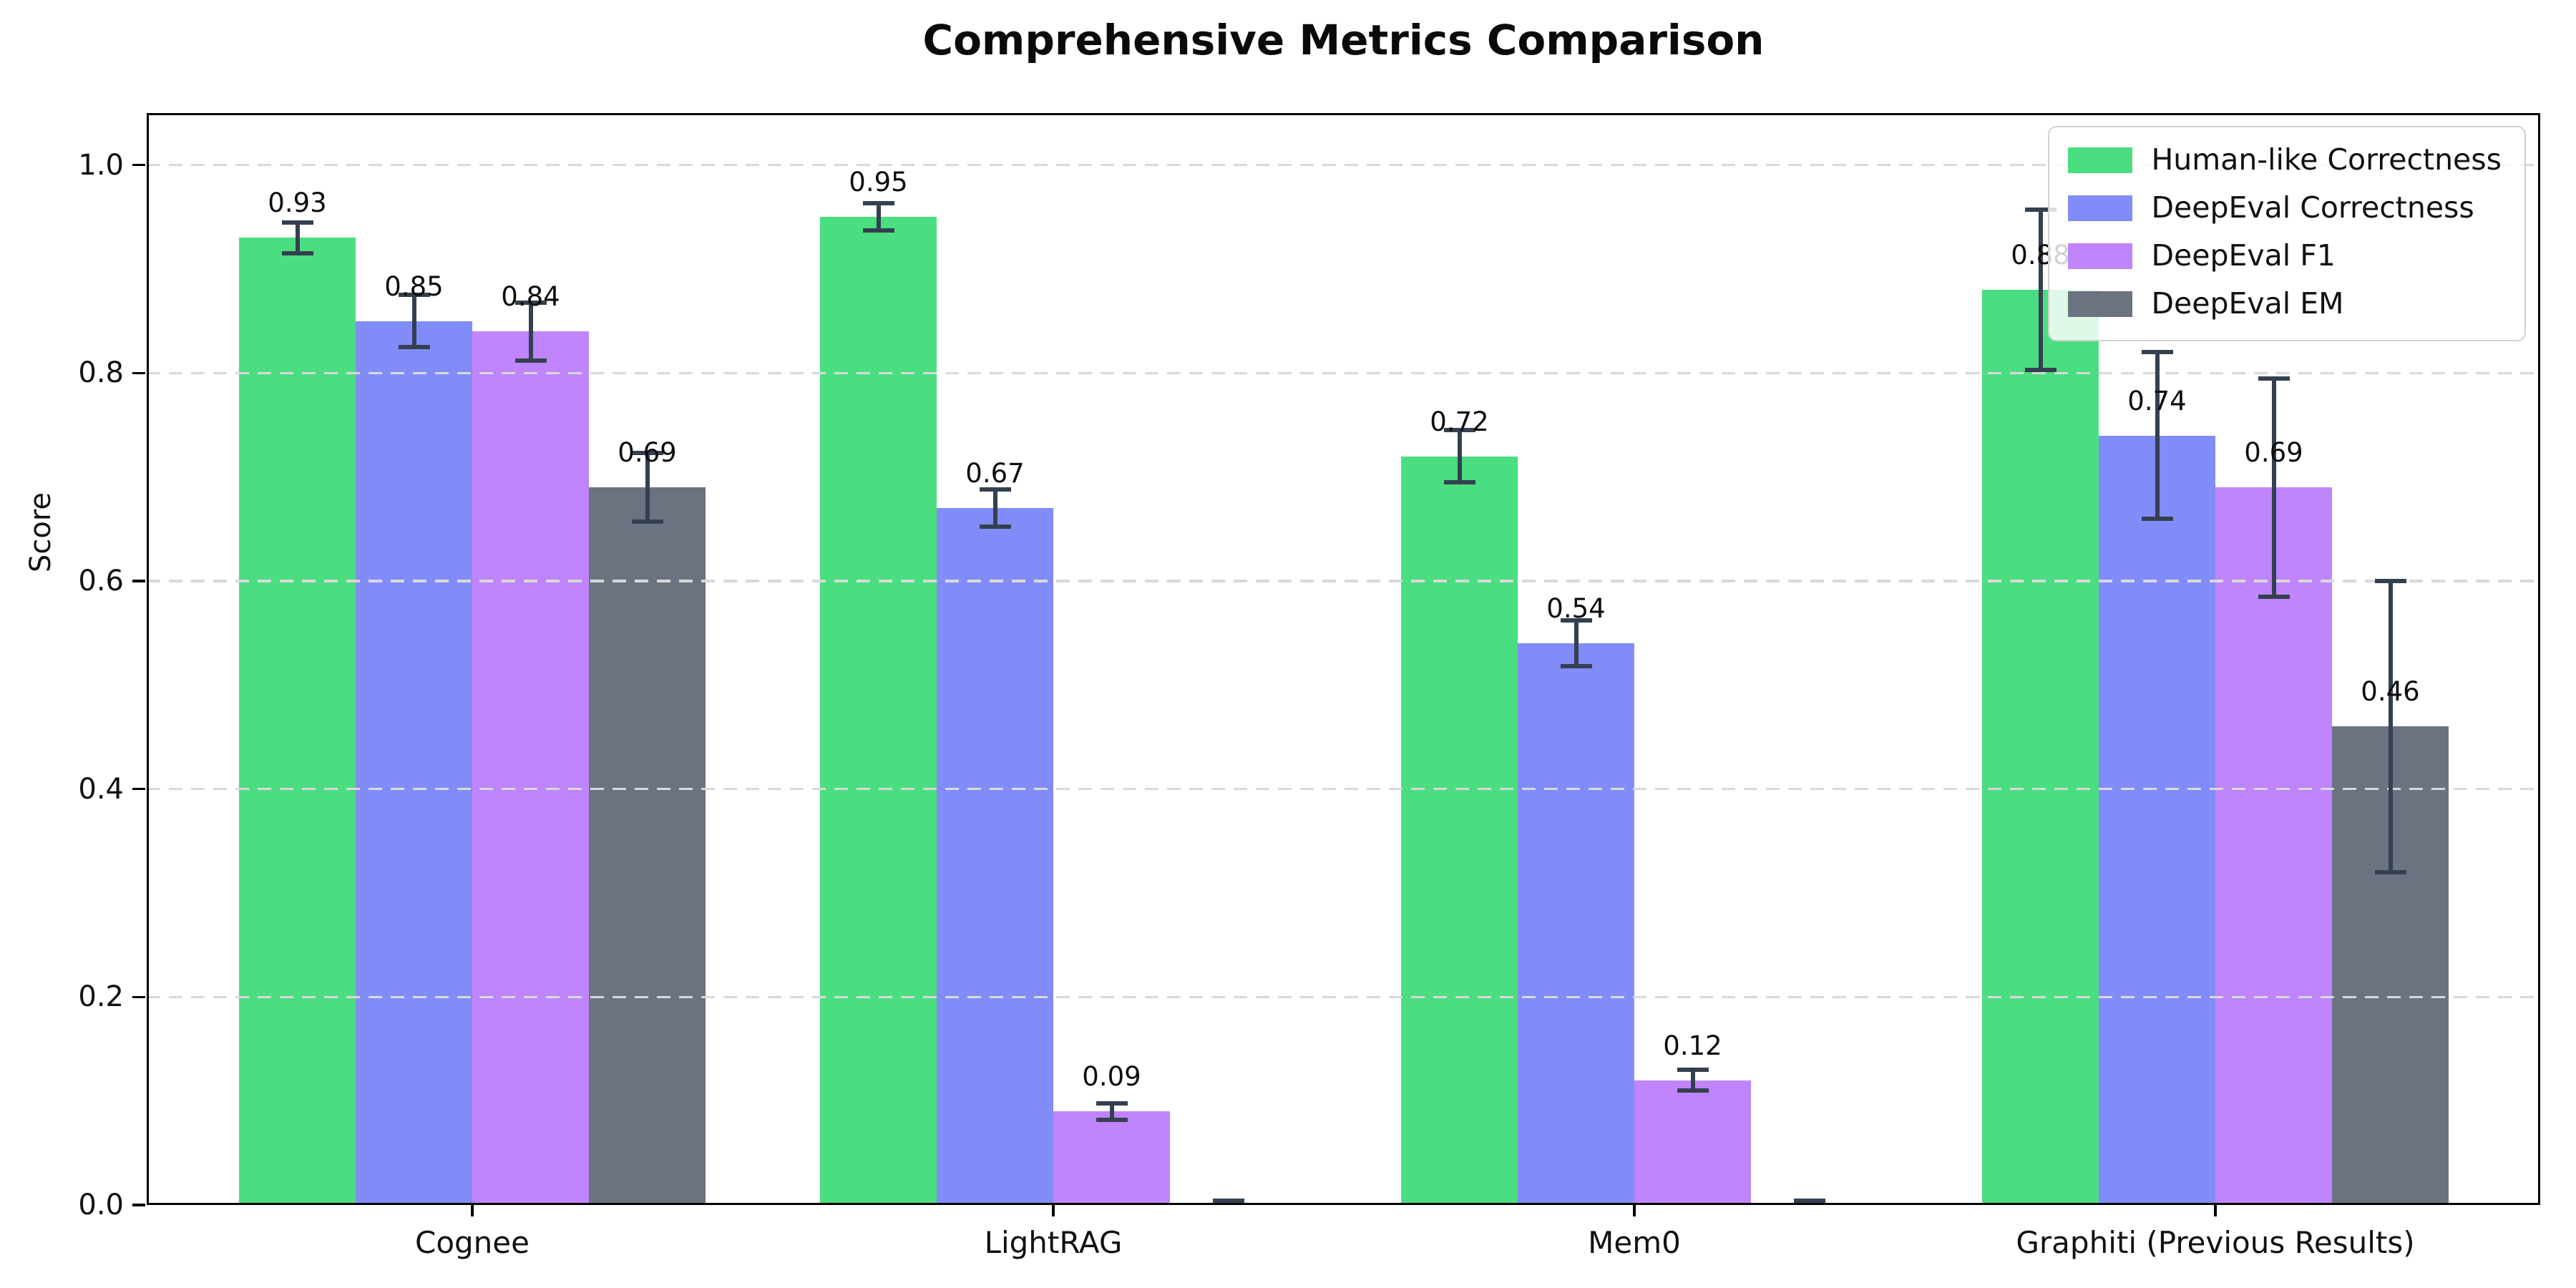  What do you see at coordinates (40, 532) in the screenshot?
I see `y-axis-label: Score` at bounding box center [40, 532].